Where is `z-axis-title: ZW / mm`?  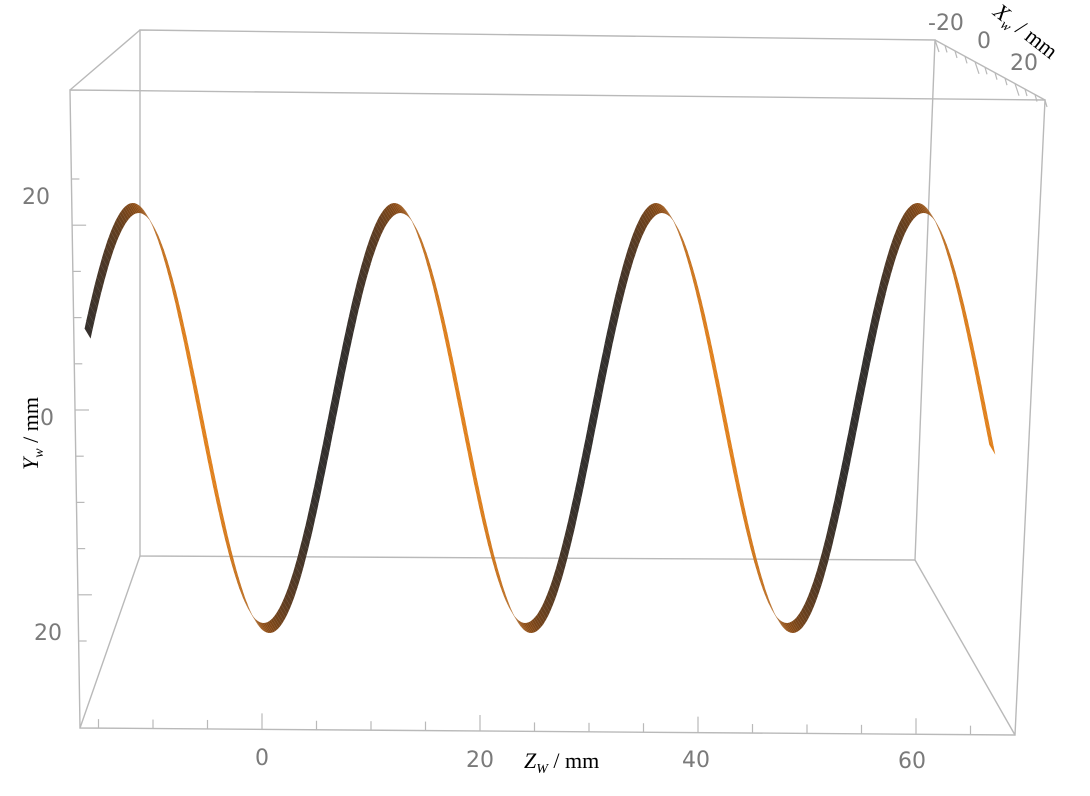 z-axis-title: ZW / mm is located at coordinates (561, 762).